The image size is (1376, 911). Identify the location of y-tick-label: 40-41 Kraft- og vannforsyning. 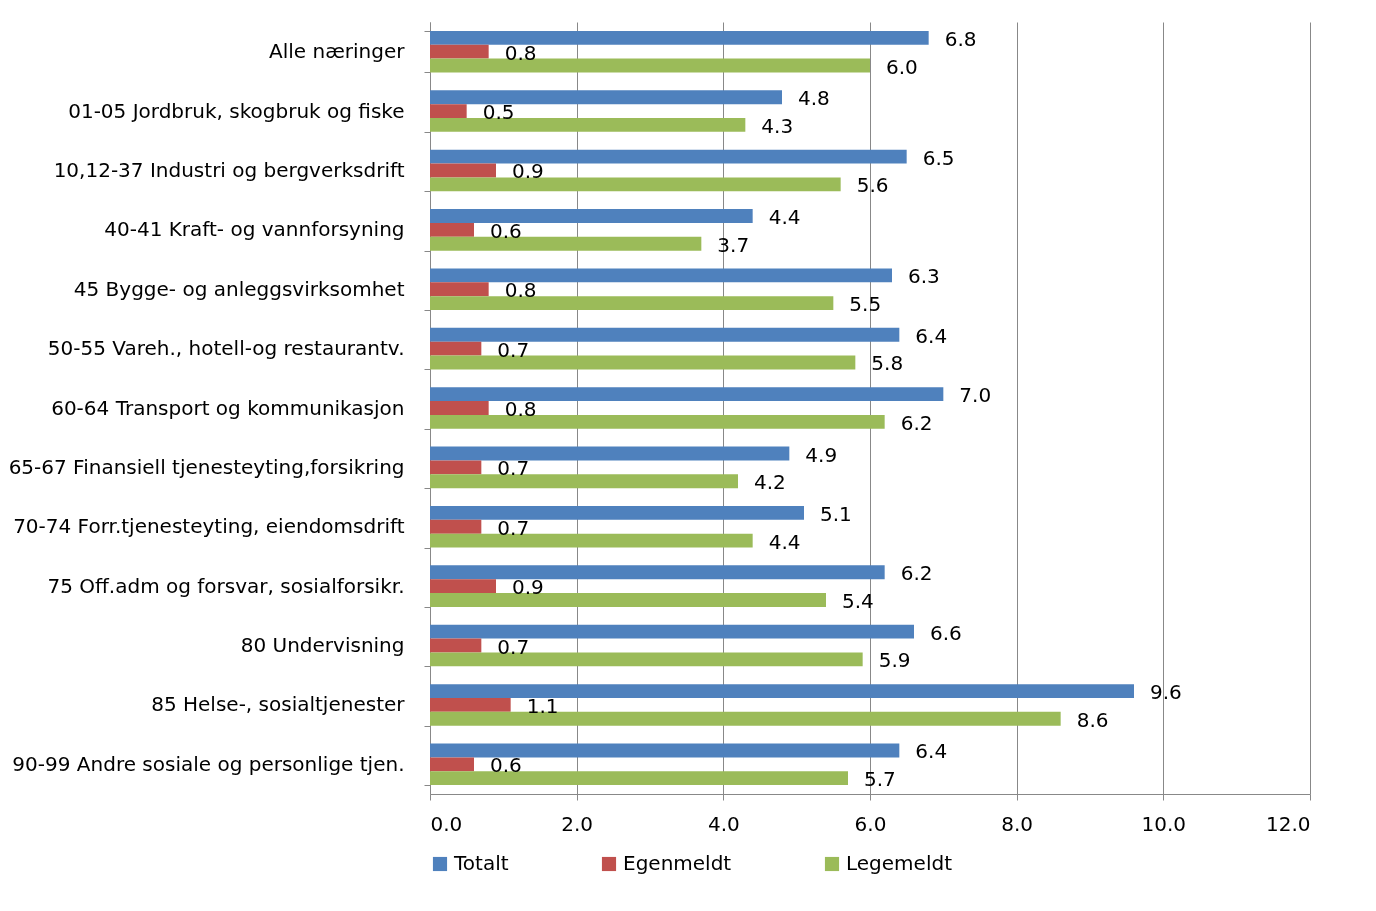
(254, 229).